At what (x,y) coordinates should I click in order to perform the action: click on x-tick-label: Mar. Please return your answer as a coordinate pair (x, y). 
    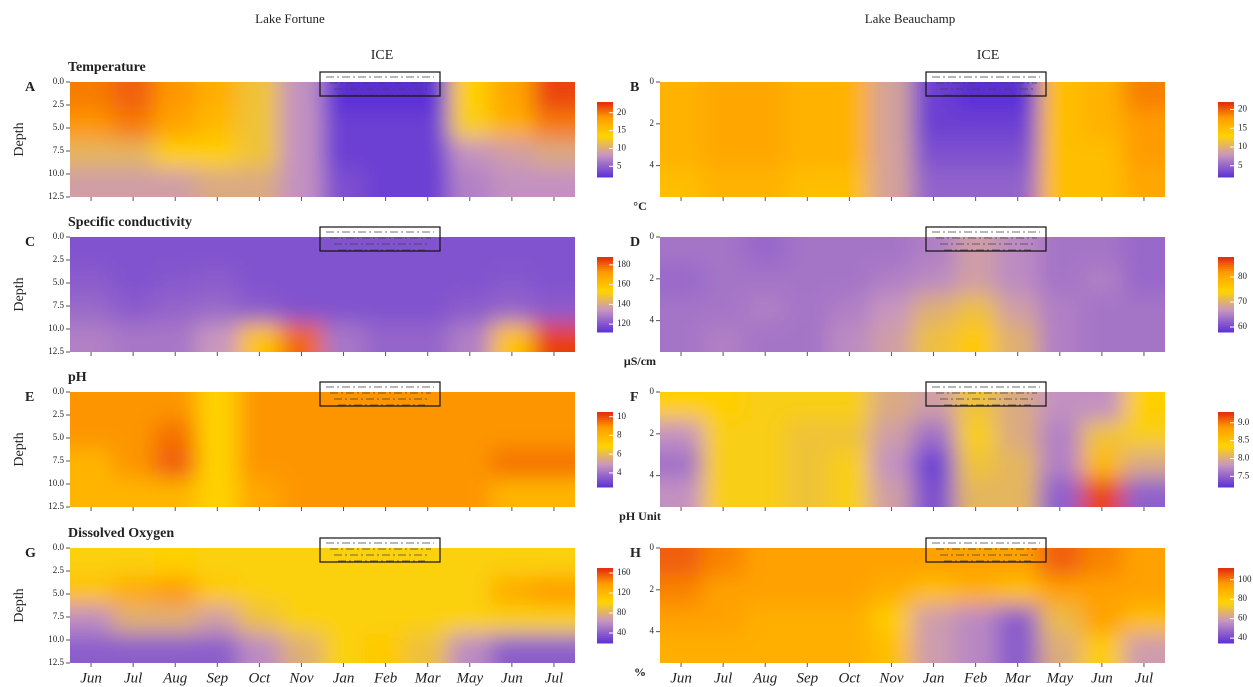
    Looking at the image, I should click on (427, 678).